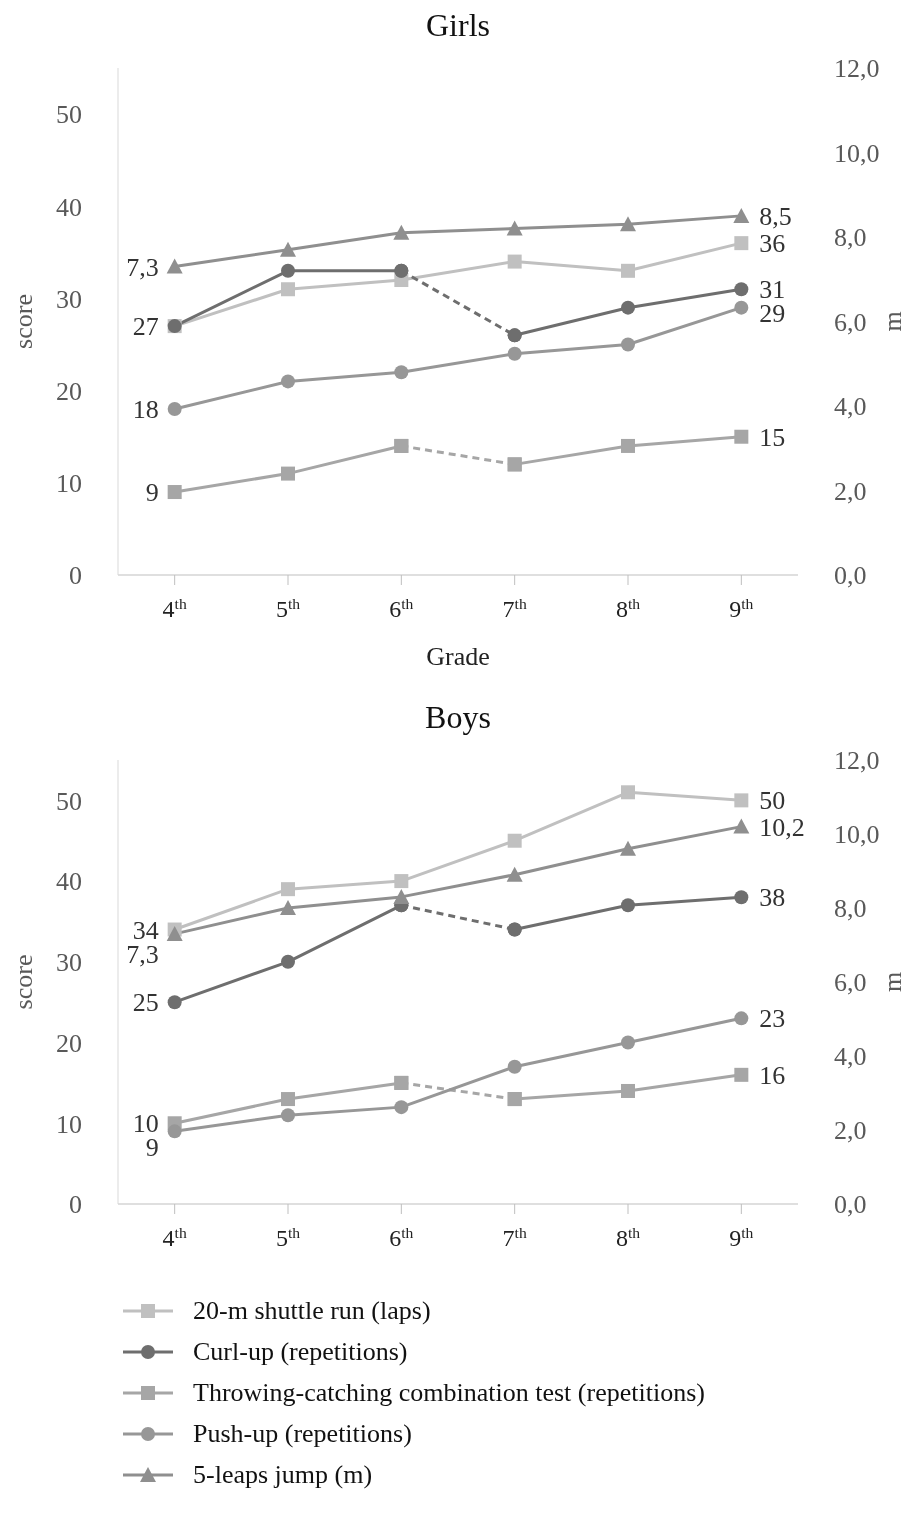  Describe the element at coordinates (302, 1433) in the screenshot. I see `legend-label: Push-up (repetitions)` at that location.